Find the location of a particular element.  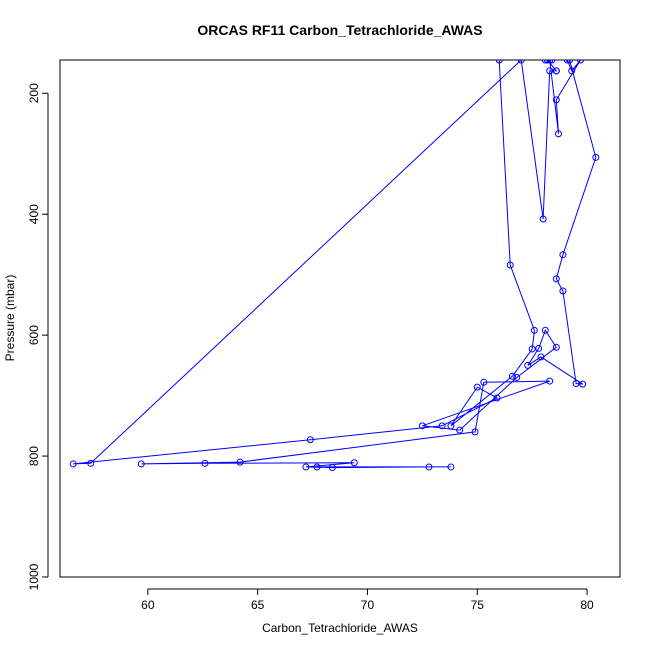

x-tick-label: 75 is located at coordinates (478, 605).